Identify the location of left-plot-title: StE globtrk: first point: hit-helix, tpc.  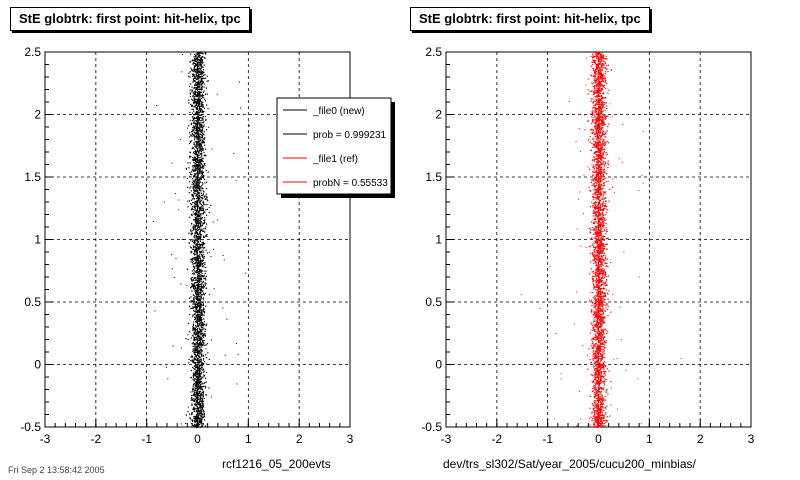
(130, 19).